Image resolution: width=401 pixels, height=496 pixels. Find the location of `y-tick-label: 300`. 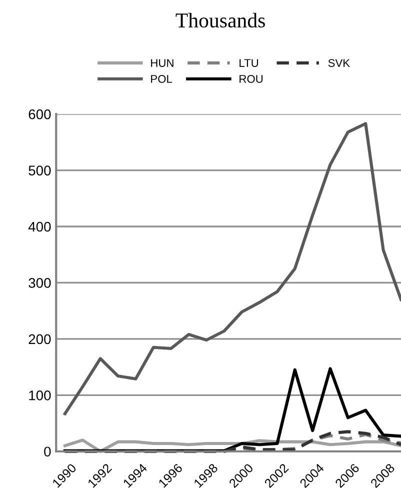

y-tick-label: 300 is located at coordinates (39, 283).